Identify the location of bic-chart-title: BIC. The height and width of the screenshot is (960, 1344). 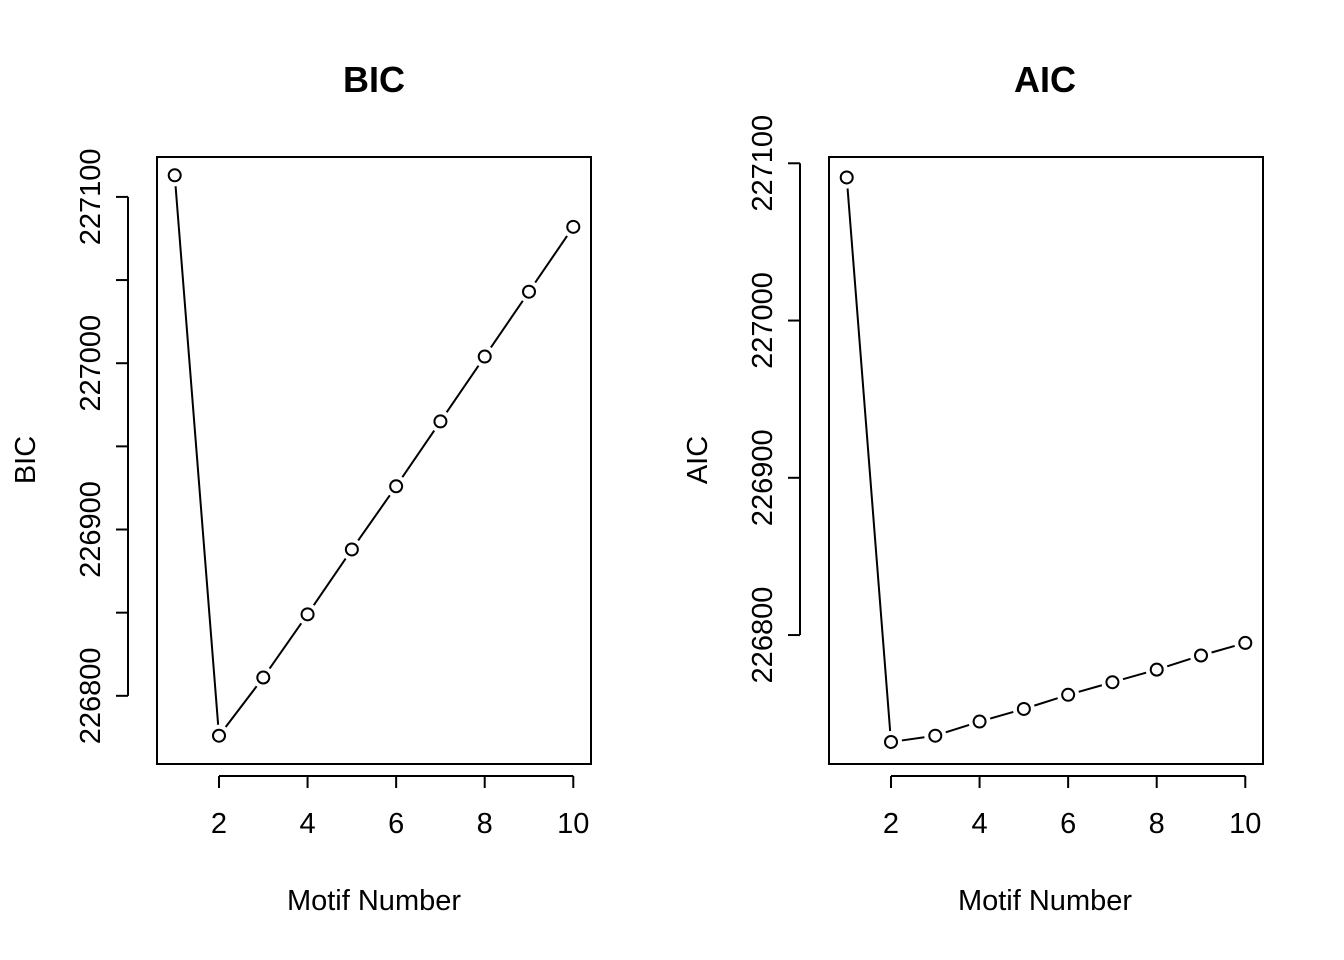
(374, 79).